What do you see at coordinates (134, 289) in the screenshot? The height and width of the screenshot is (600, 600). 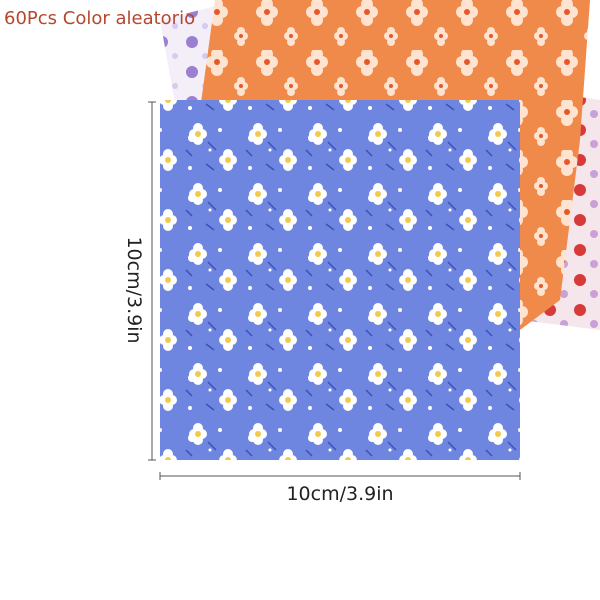 I see `height-label: 10cm/3.9in` at bounding box center [134, 289].